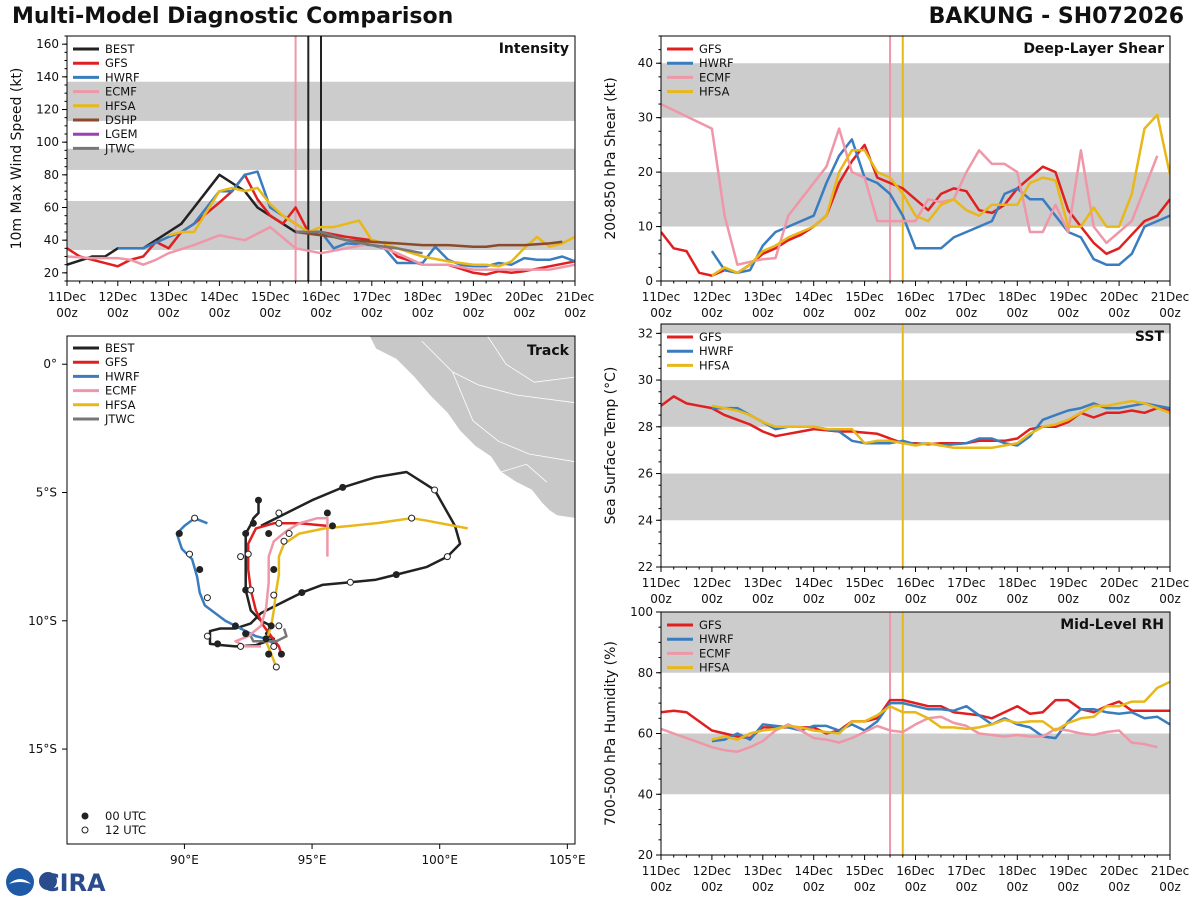 The height and width of the screenshot is (900, 1200). Describe the element at coordinates (641, 612) in the screenshot. I see `y-tick-label: 100` at that location.